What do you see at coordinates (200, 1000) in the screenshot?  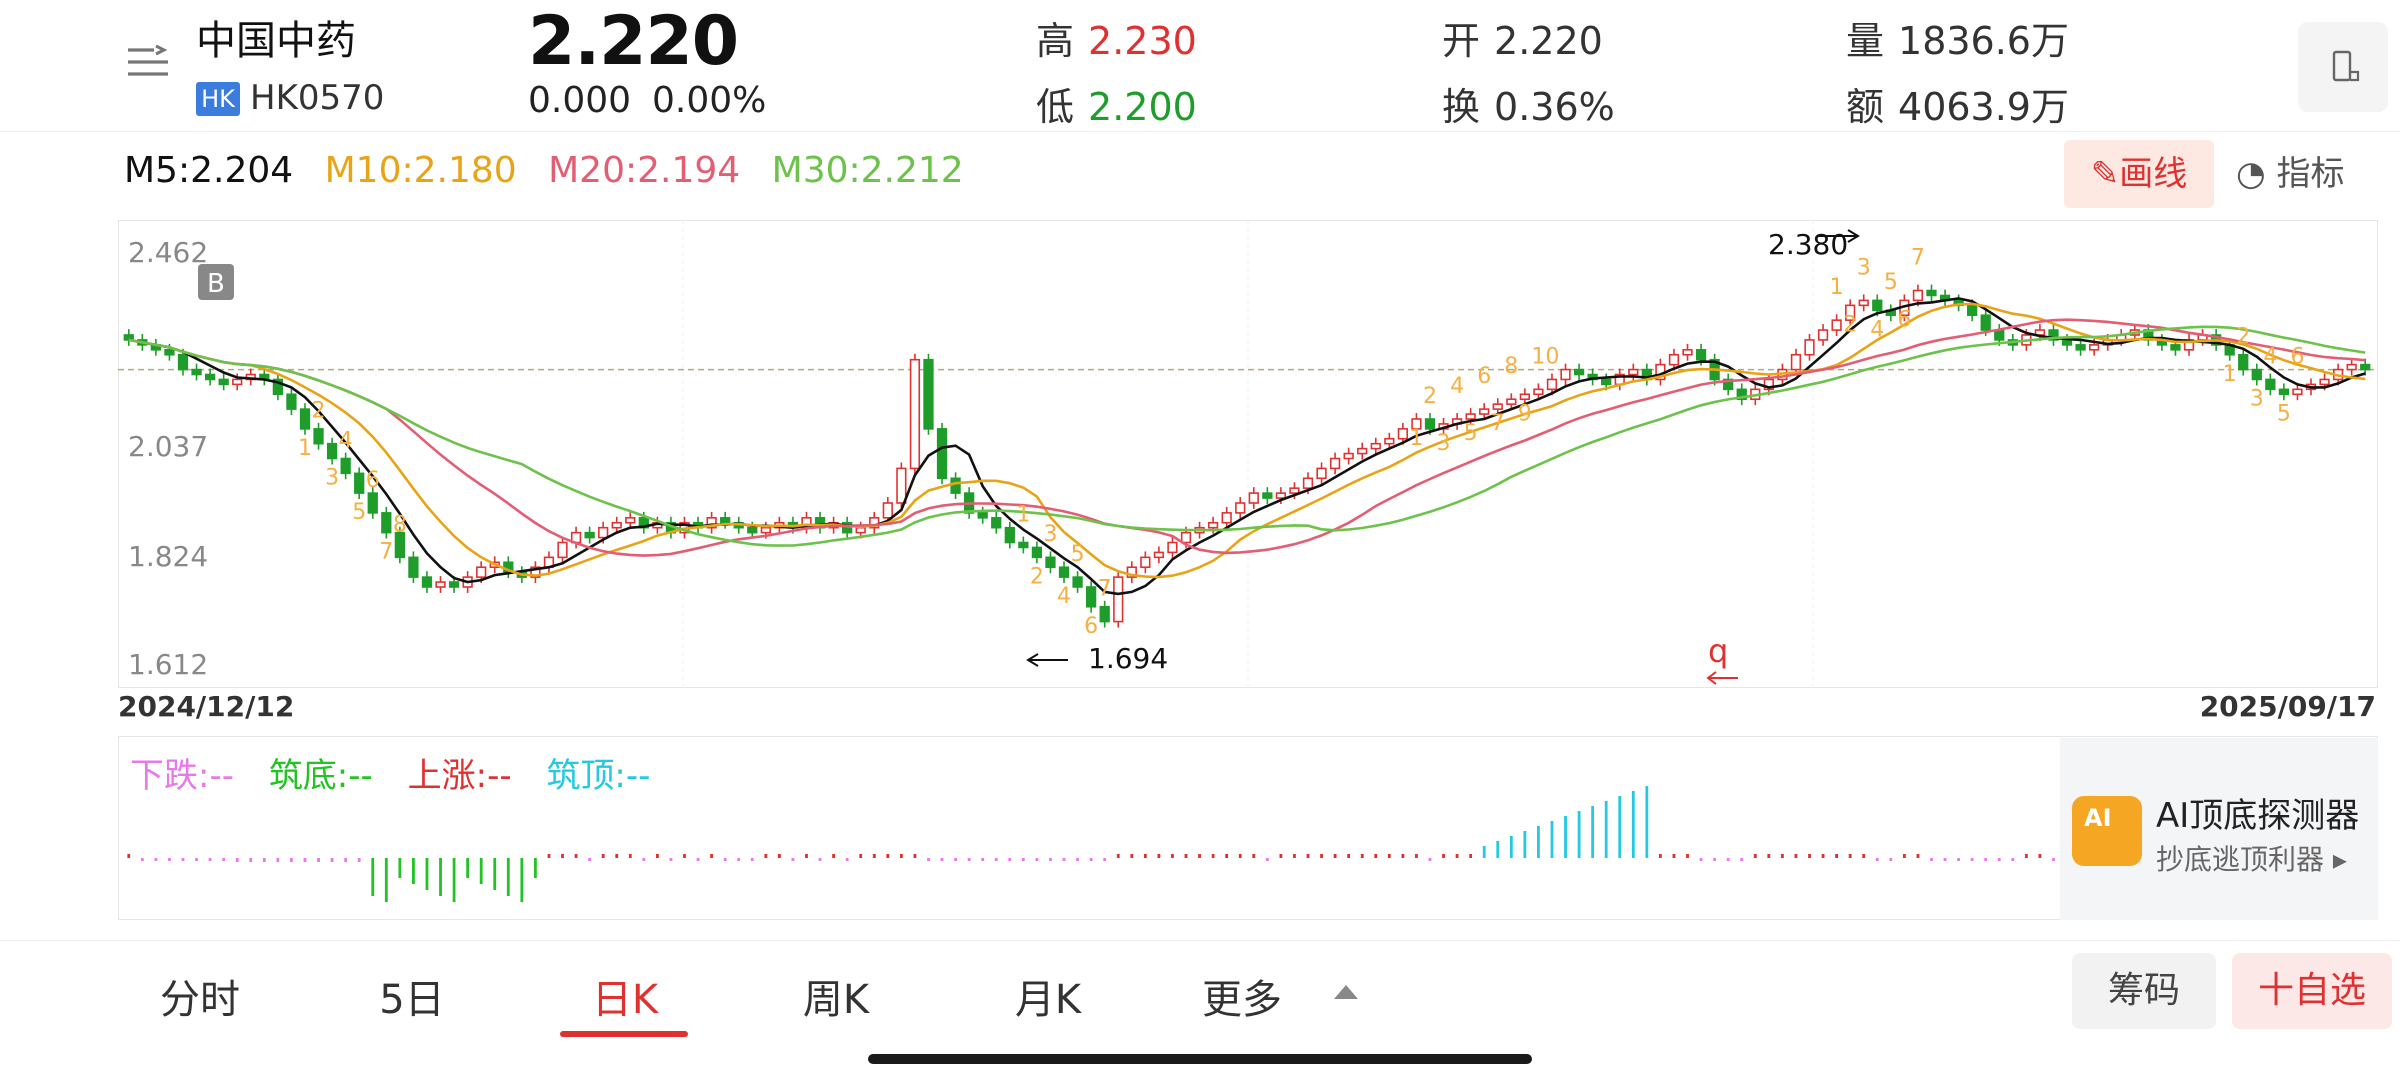 I see `tab-intraday: 分时` at bounding box center [200, 1000].